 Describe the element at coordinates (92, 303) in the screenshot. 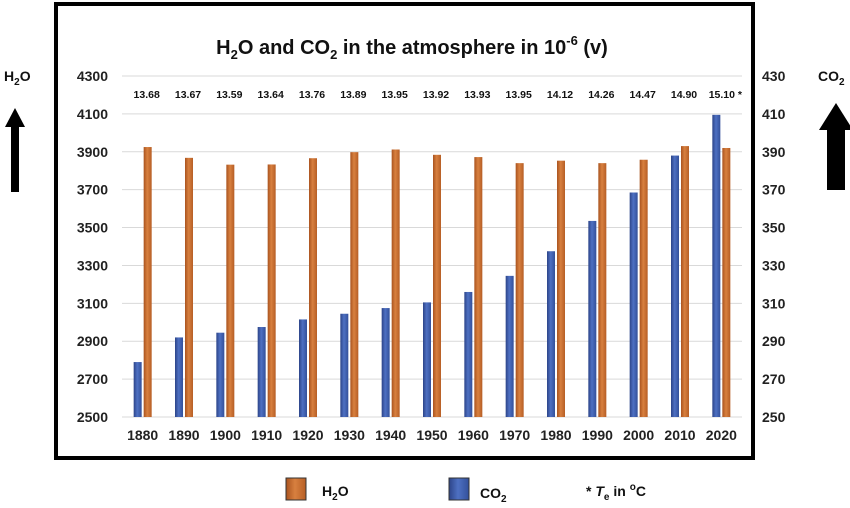

I see `left-tick-label: 3100` at that location.